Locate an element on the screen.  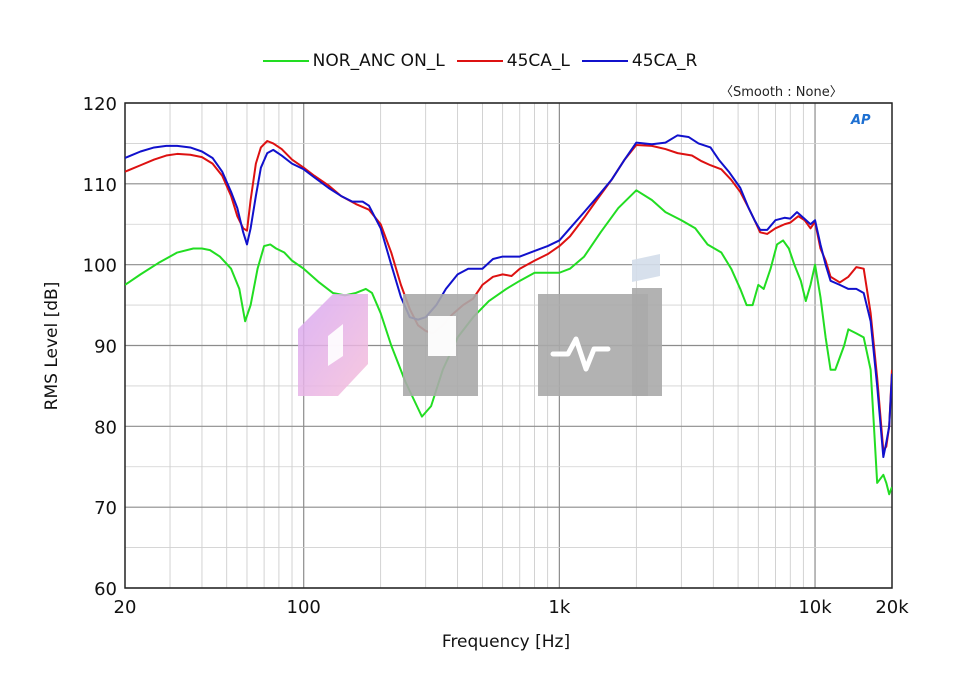
legend: NOR_ANC ON_L 45CA_L 45CA_R is located at coordinates (480, 61).